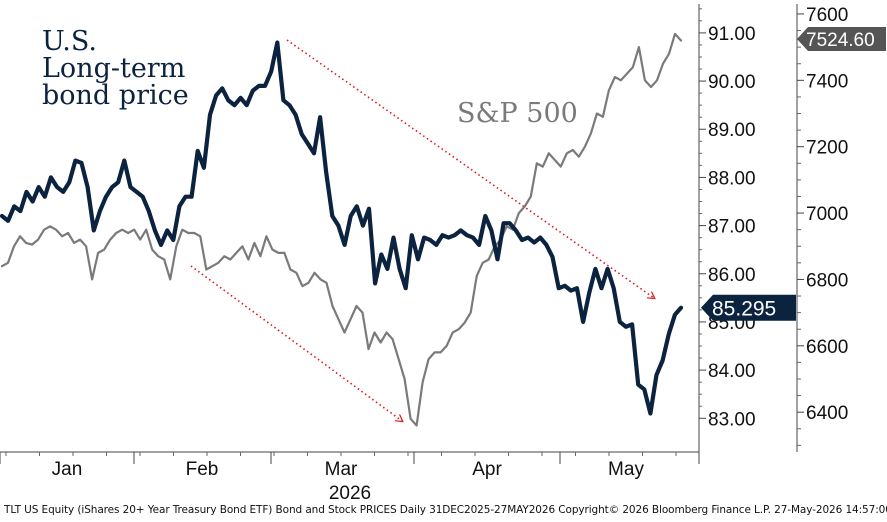 This screenshot has height=522, width=887. I want to click on sp500-last-value-tag, so click(841, 38).